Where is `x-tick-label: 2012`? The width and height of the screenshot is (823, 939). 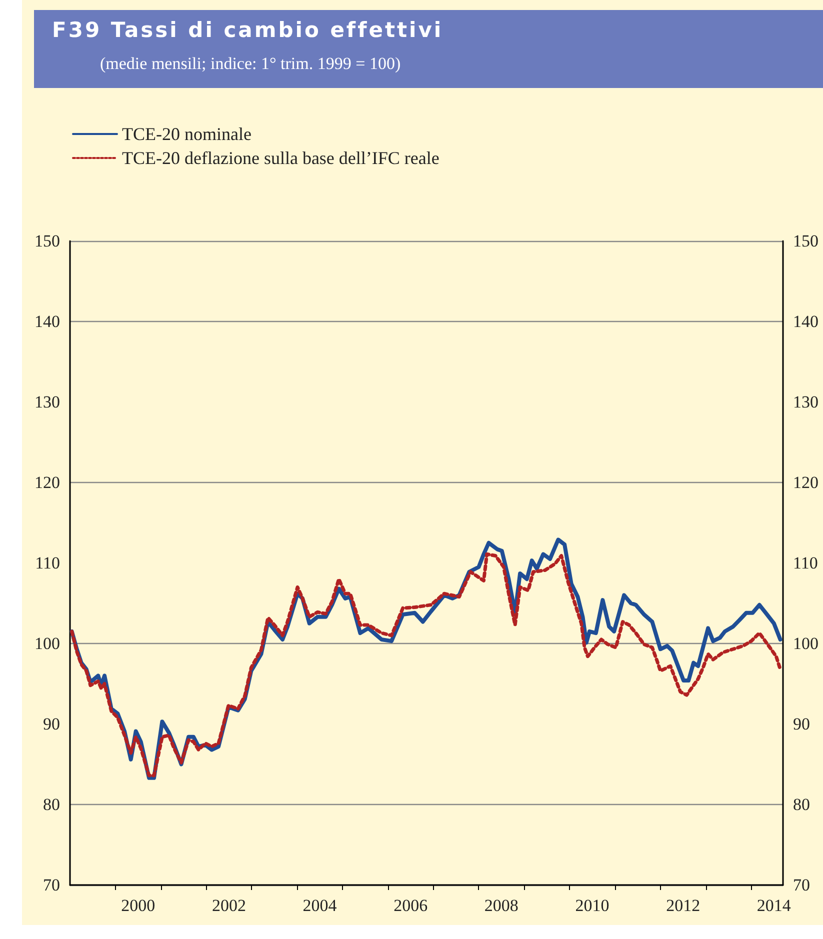
x-tick-label: 2012 is located at coordinates (683, 905).